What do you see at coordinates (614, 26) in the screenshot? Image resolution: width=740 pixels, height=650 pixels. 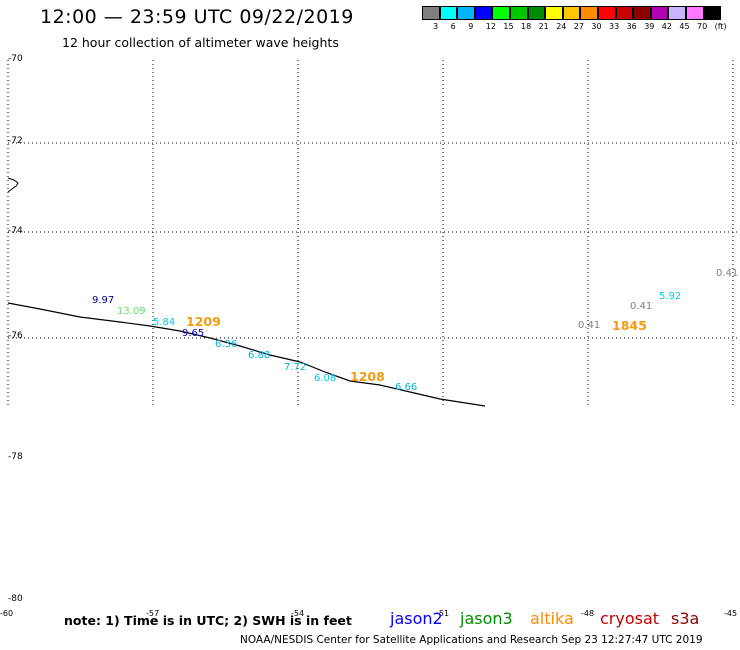 I see `scale-label: 33` at bounding box center [614, 26].